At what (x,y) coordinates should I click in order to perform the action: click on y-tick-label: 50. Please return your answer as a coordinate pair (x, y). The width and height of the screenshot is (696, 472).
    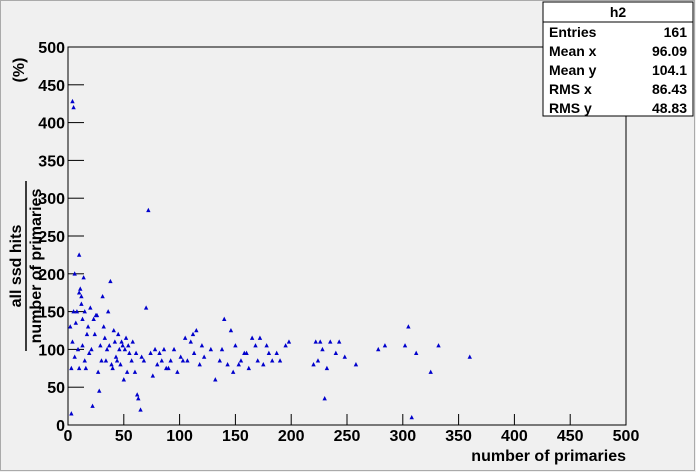
    Looking at the image, I should click on (56, 388).